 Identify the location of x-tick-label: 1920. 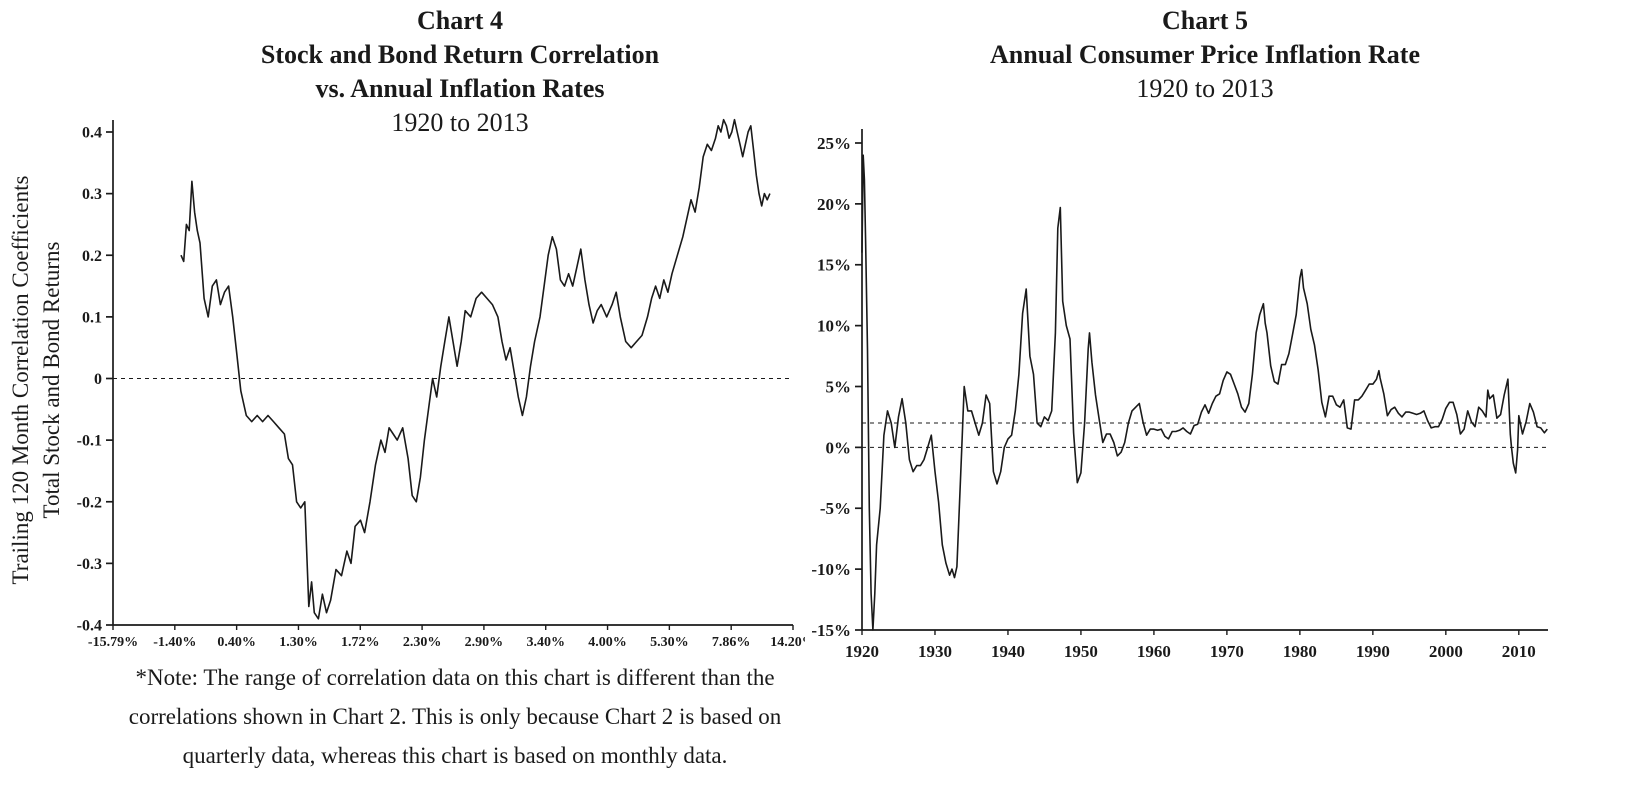
(862, 651).